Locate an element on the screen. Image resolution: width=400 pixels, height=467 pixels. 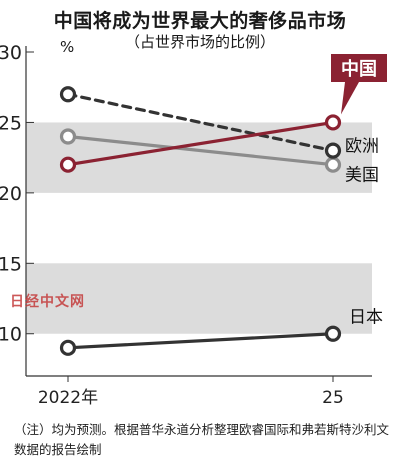
series-label-美国: 美国 is located at coordinates (362, 176).